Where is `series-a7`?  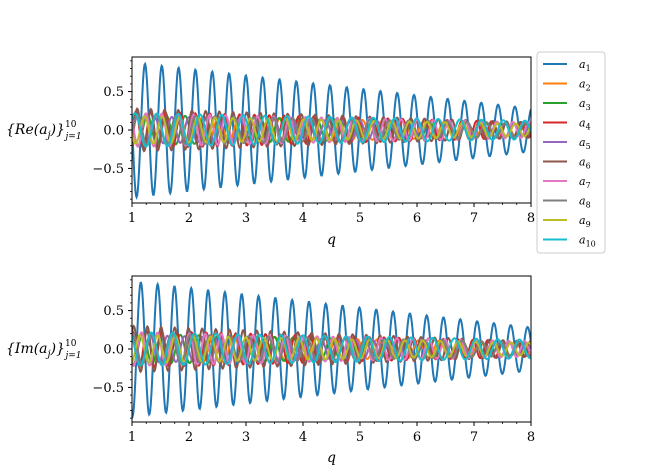 series-a7 is located at coordinates (331, 349).